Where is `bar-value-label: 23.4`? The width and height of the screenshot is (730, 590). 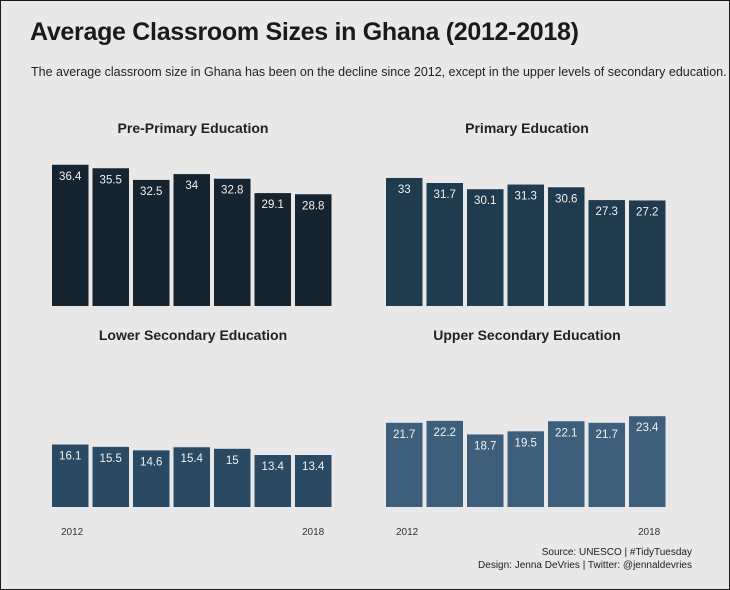
bar-value-label: 23.4 is located at coordinates (647, 428).